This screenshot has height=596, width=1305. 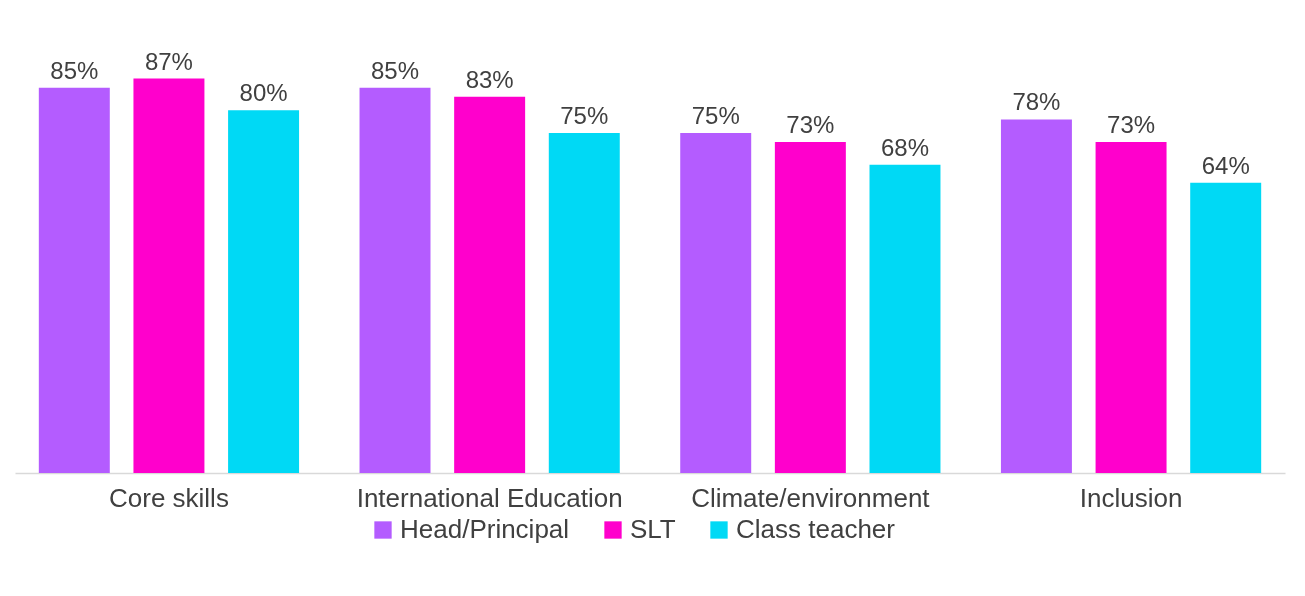 What do you see at coordinates (168, 61) in the screenshot?
I see `data-label: 87%` at bounding box center [168, 61].